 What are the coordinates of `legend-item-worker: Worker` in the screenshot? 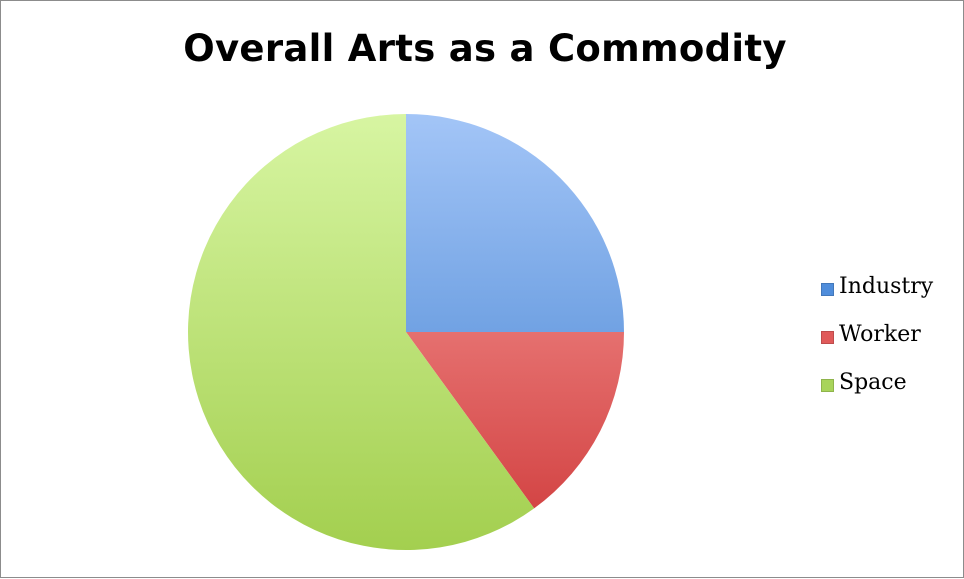 It's located at (889, 343).